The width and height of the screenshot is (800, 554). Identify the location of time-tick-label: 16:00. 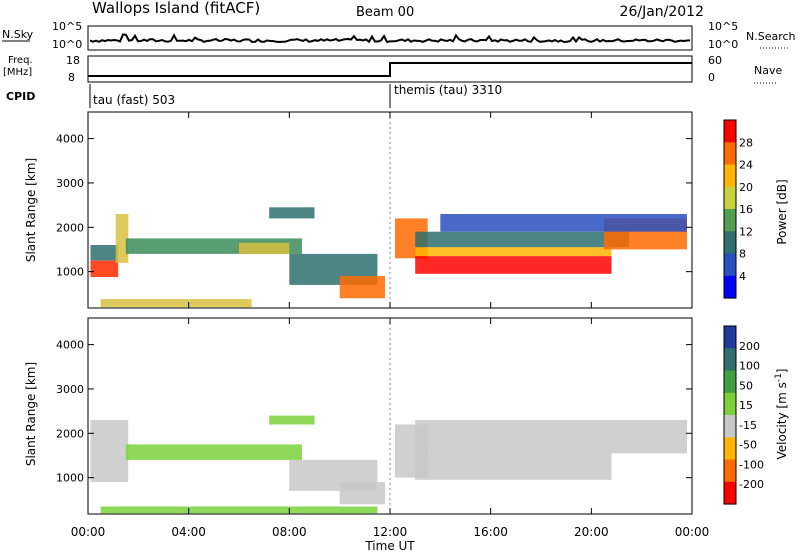
(490, 532).